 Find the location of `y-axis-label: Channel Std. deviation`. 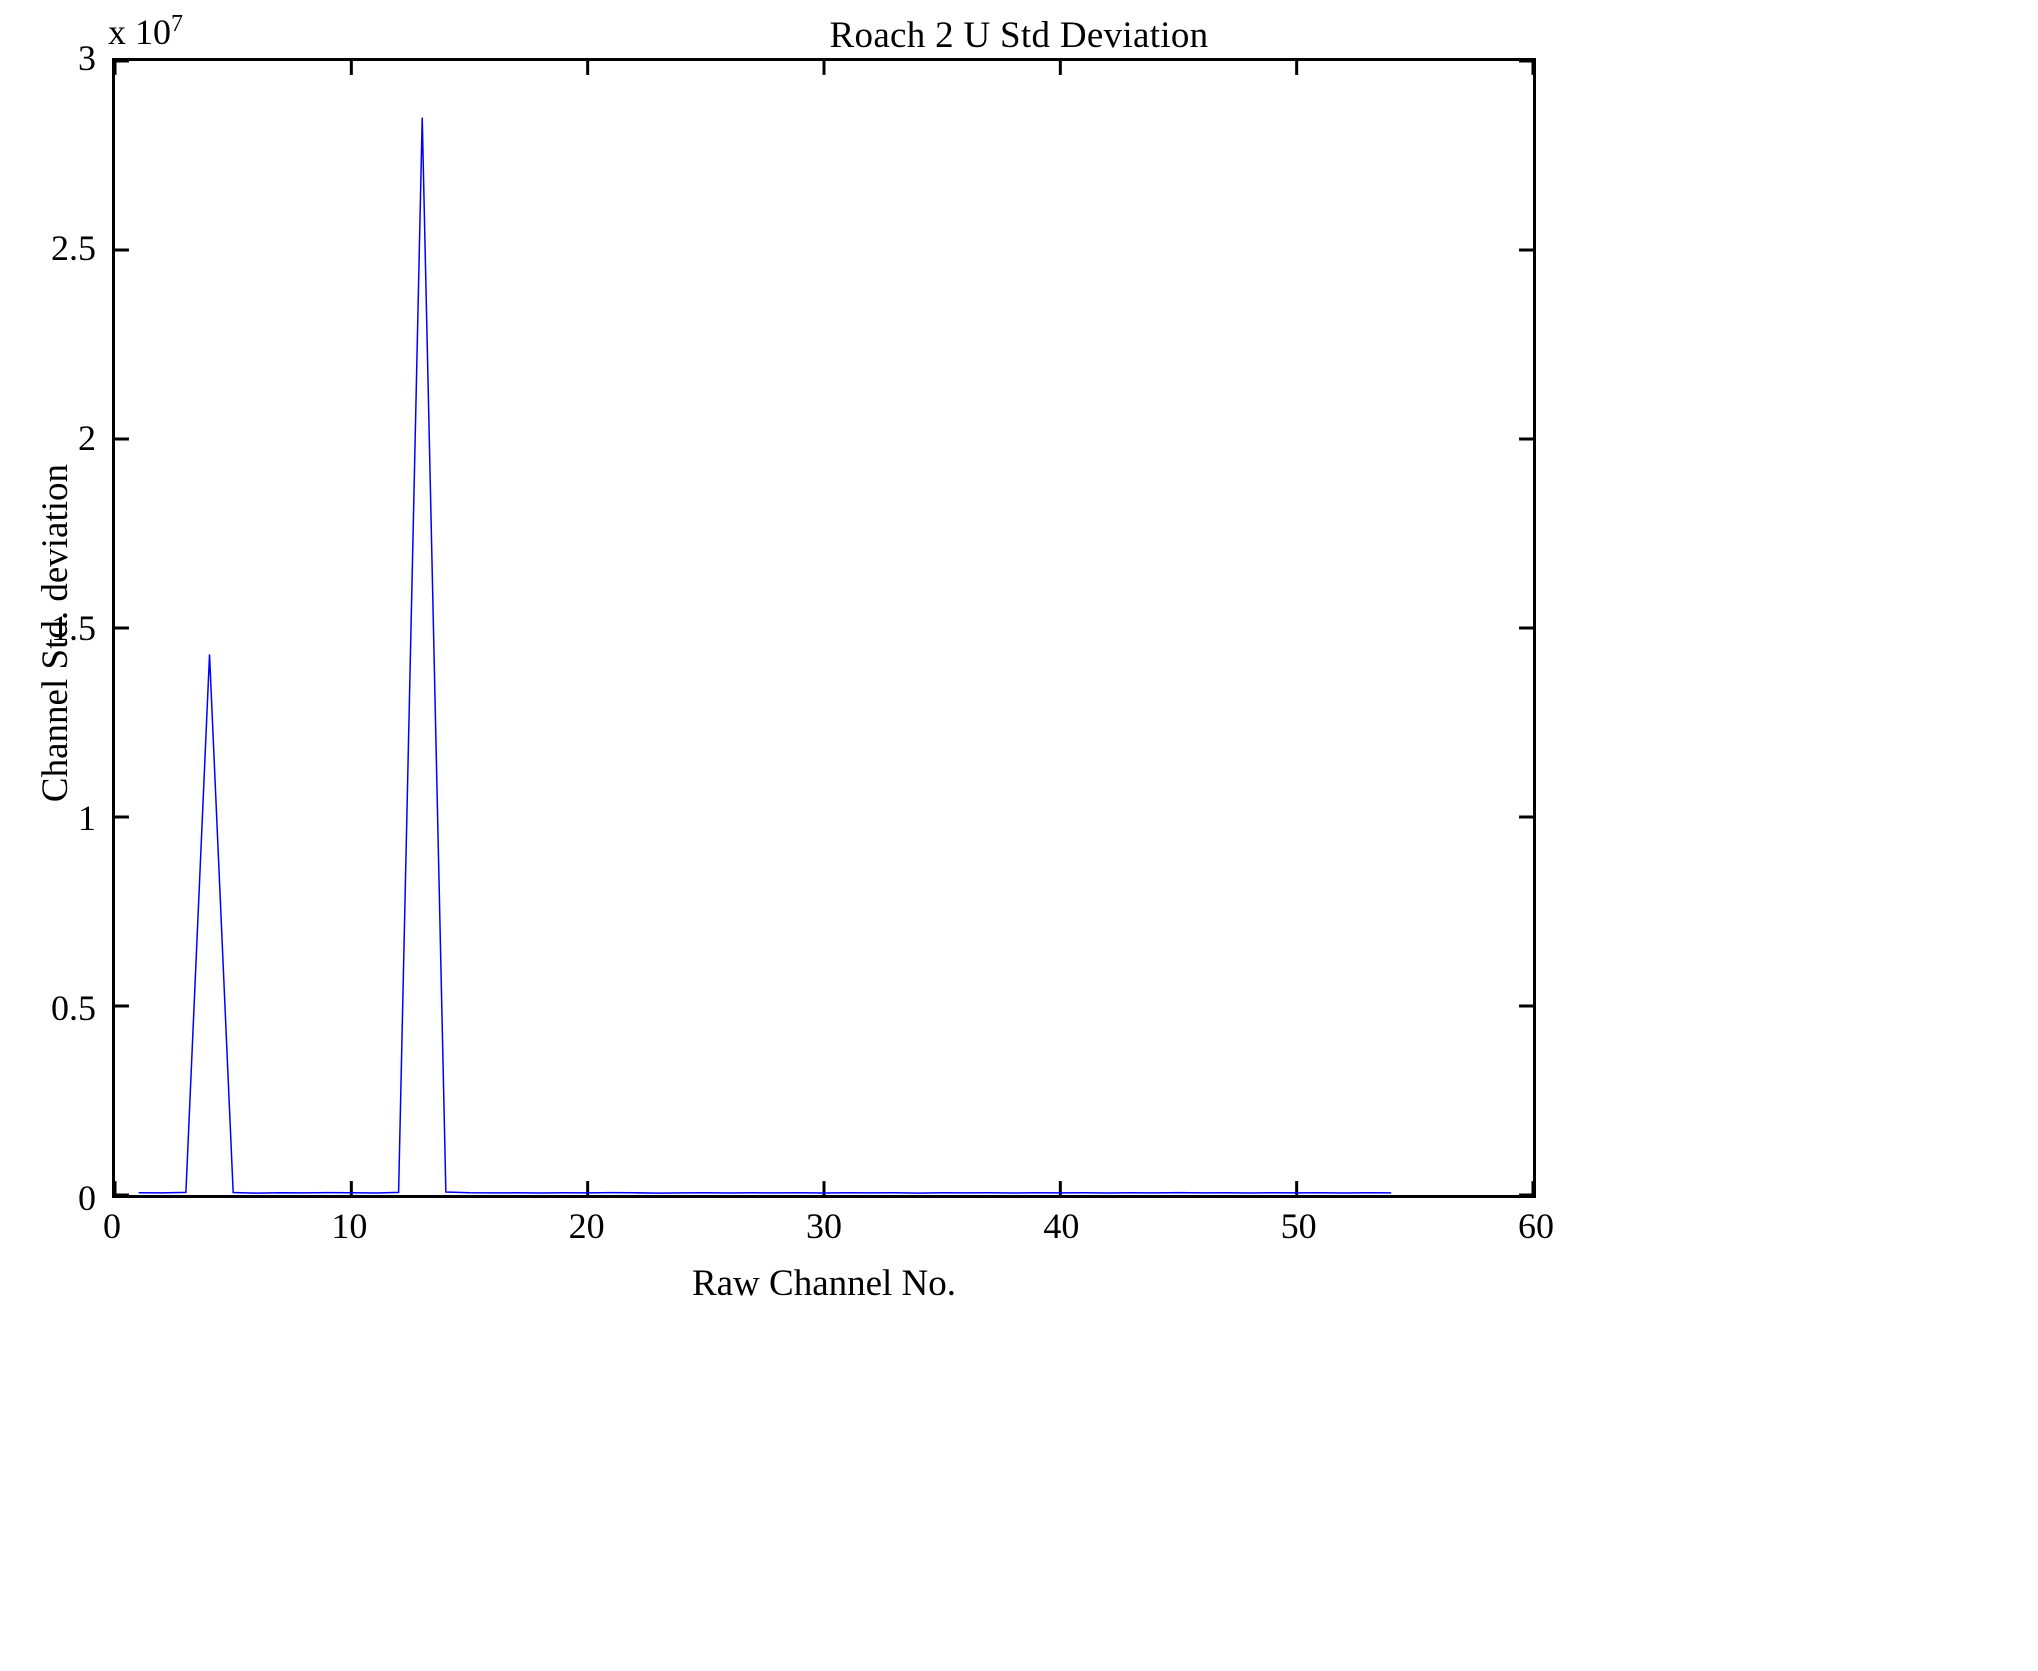

y-axis-label: Channel Std. deviation is located at coordinates (55, 633).